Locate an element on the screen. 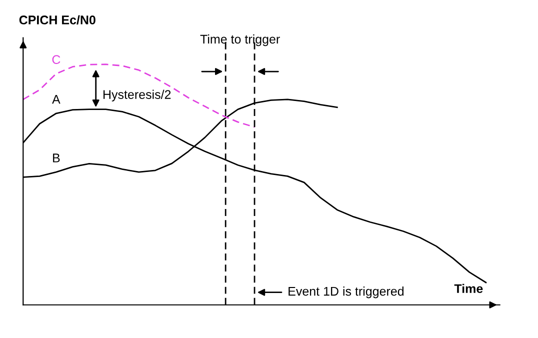  series-label: B is located at coordinates (56, 158).